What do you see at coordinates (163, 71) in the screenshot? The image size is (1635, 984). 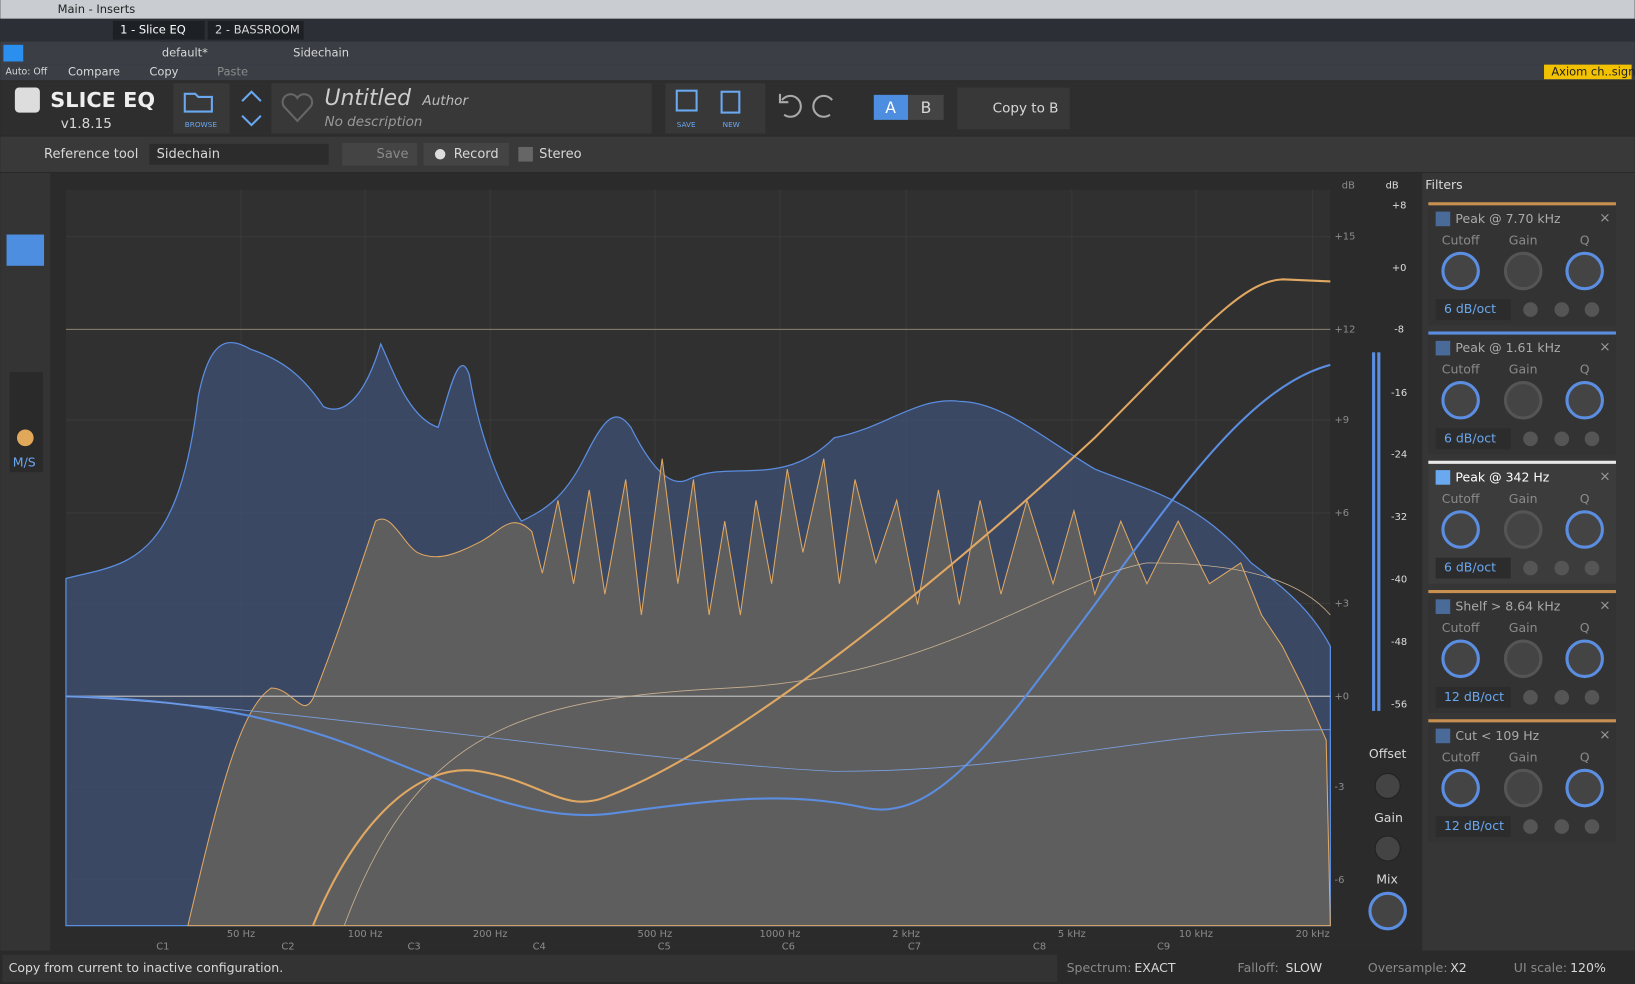 I see `copy-button: Copy` at bounding box center [163, 71].